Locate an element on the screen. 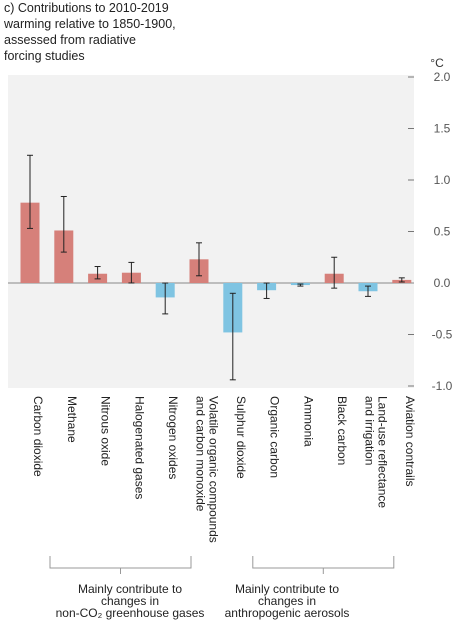  category-label: Methane is located at coordinates (72, 419).